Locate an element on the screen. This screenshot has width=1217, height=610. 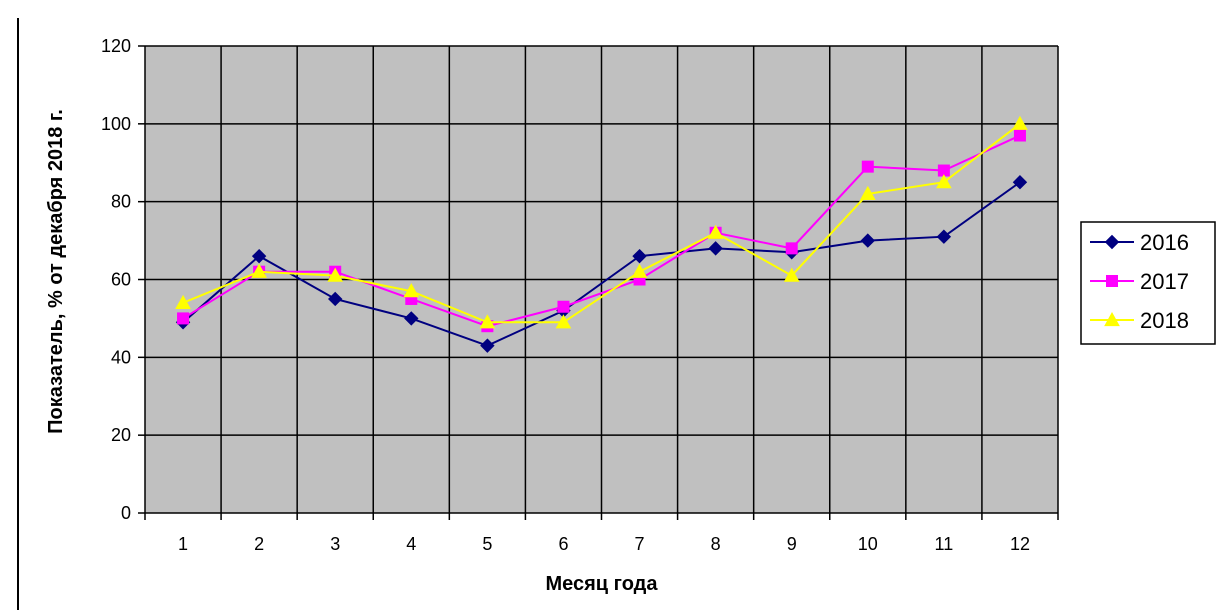
x-tick-label: 10 is located at coordinates (868, 544).